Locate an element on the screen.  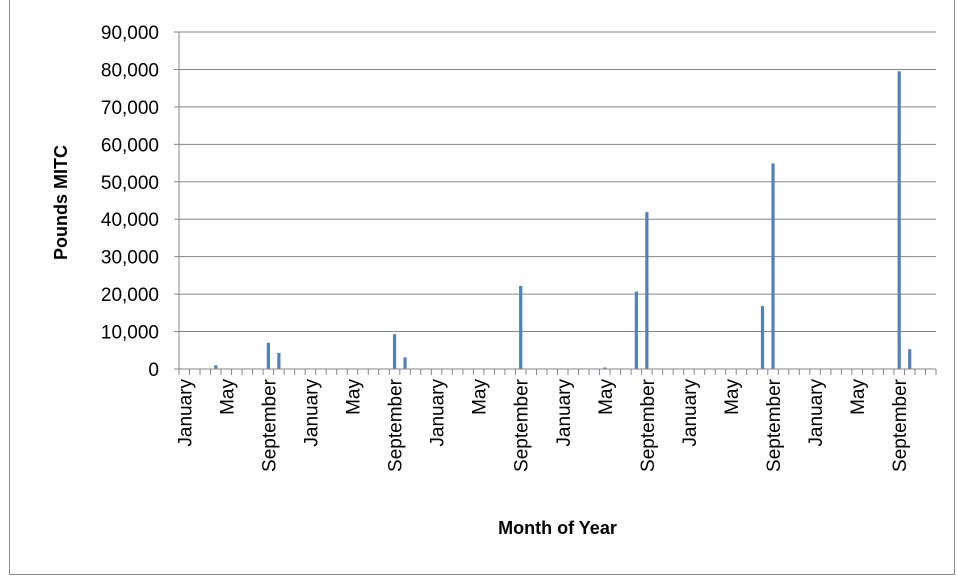
y-axis-title: Pounds MITC is located at coordinates (61, 202).